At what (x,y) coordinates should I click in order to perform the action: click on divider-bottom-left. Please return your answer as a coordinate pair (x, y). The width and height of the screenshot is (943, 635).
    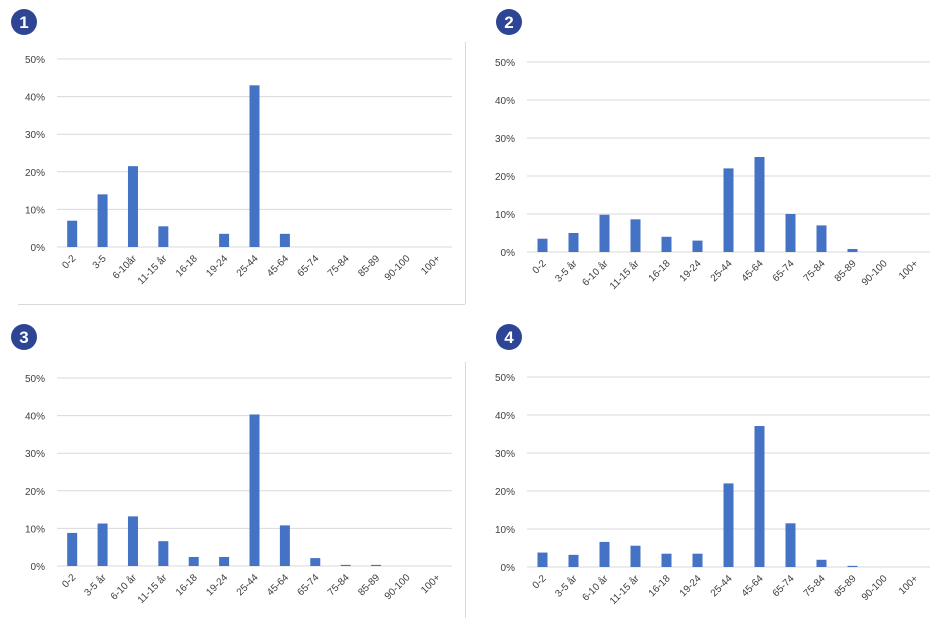
    Looking at the image, I should click on (241, 304).